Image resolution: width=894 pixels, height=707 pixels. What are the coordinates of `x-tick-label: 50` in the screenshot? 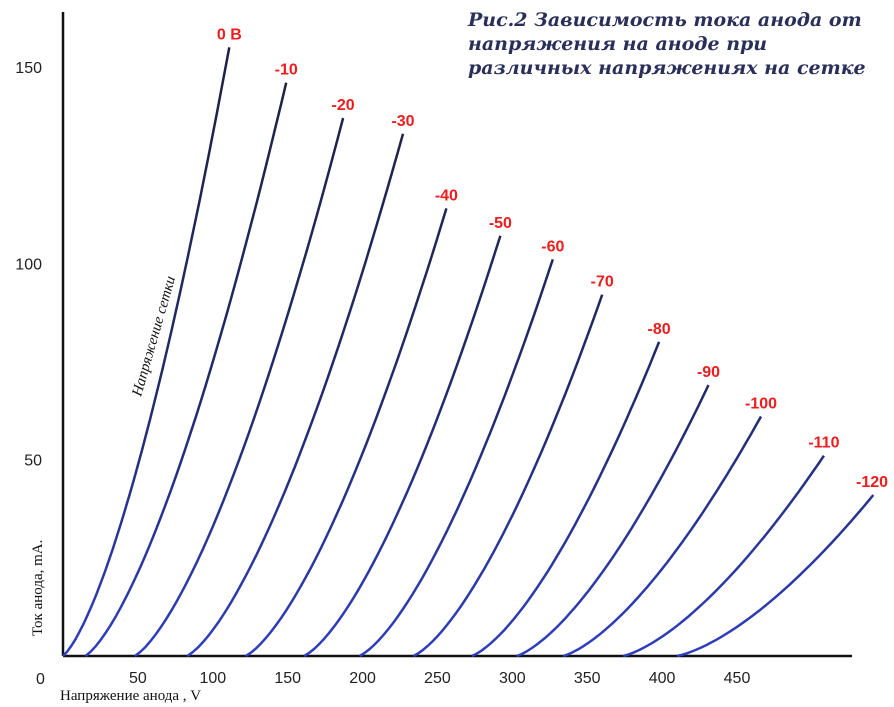 It's located at (138, 678).